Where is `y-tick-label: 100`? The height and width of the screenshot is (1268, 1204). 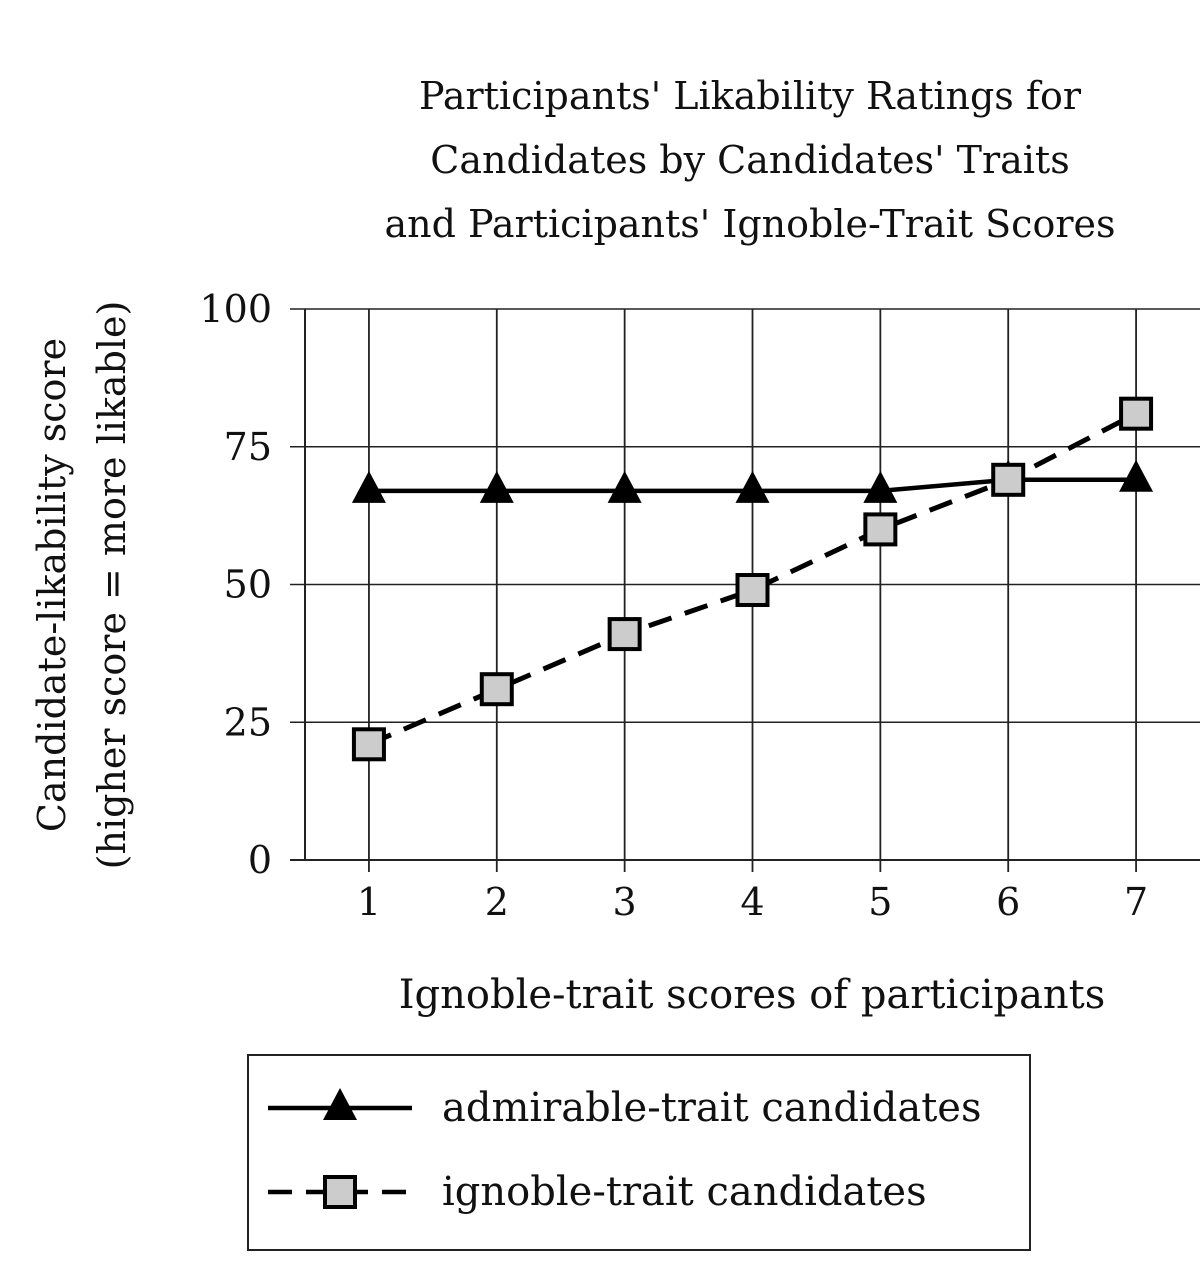 y-tick-label: 100 is located at coordinates (235, 309).